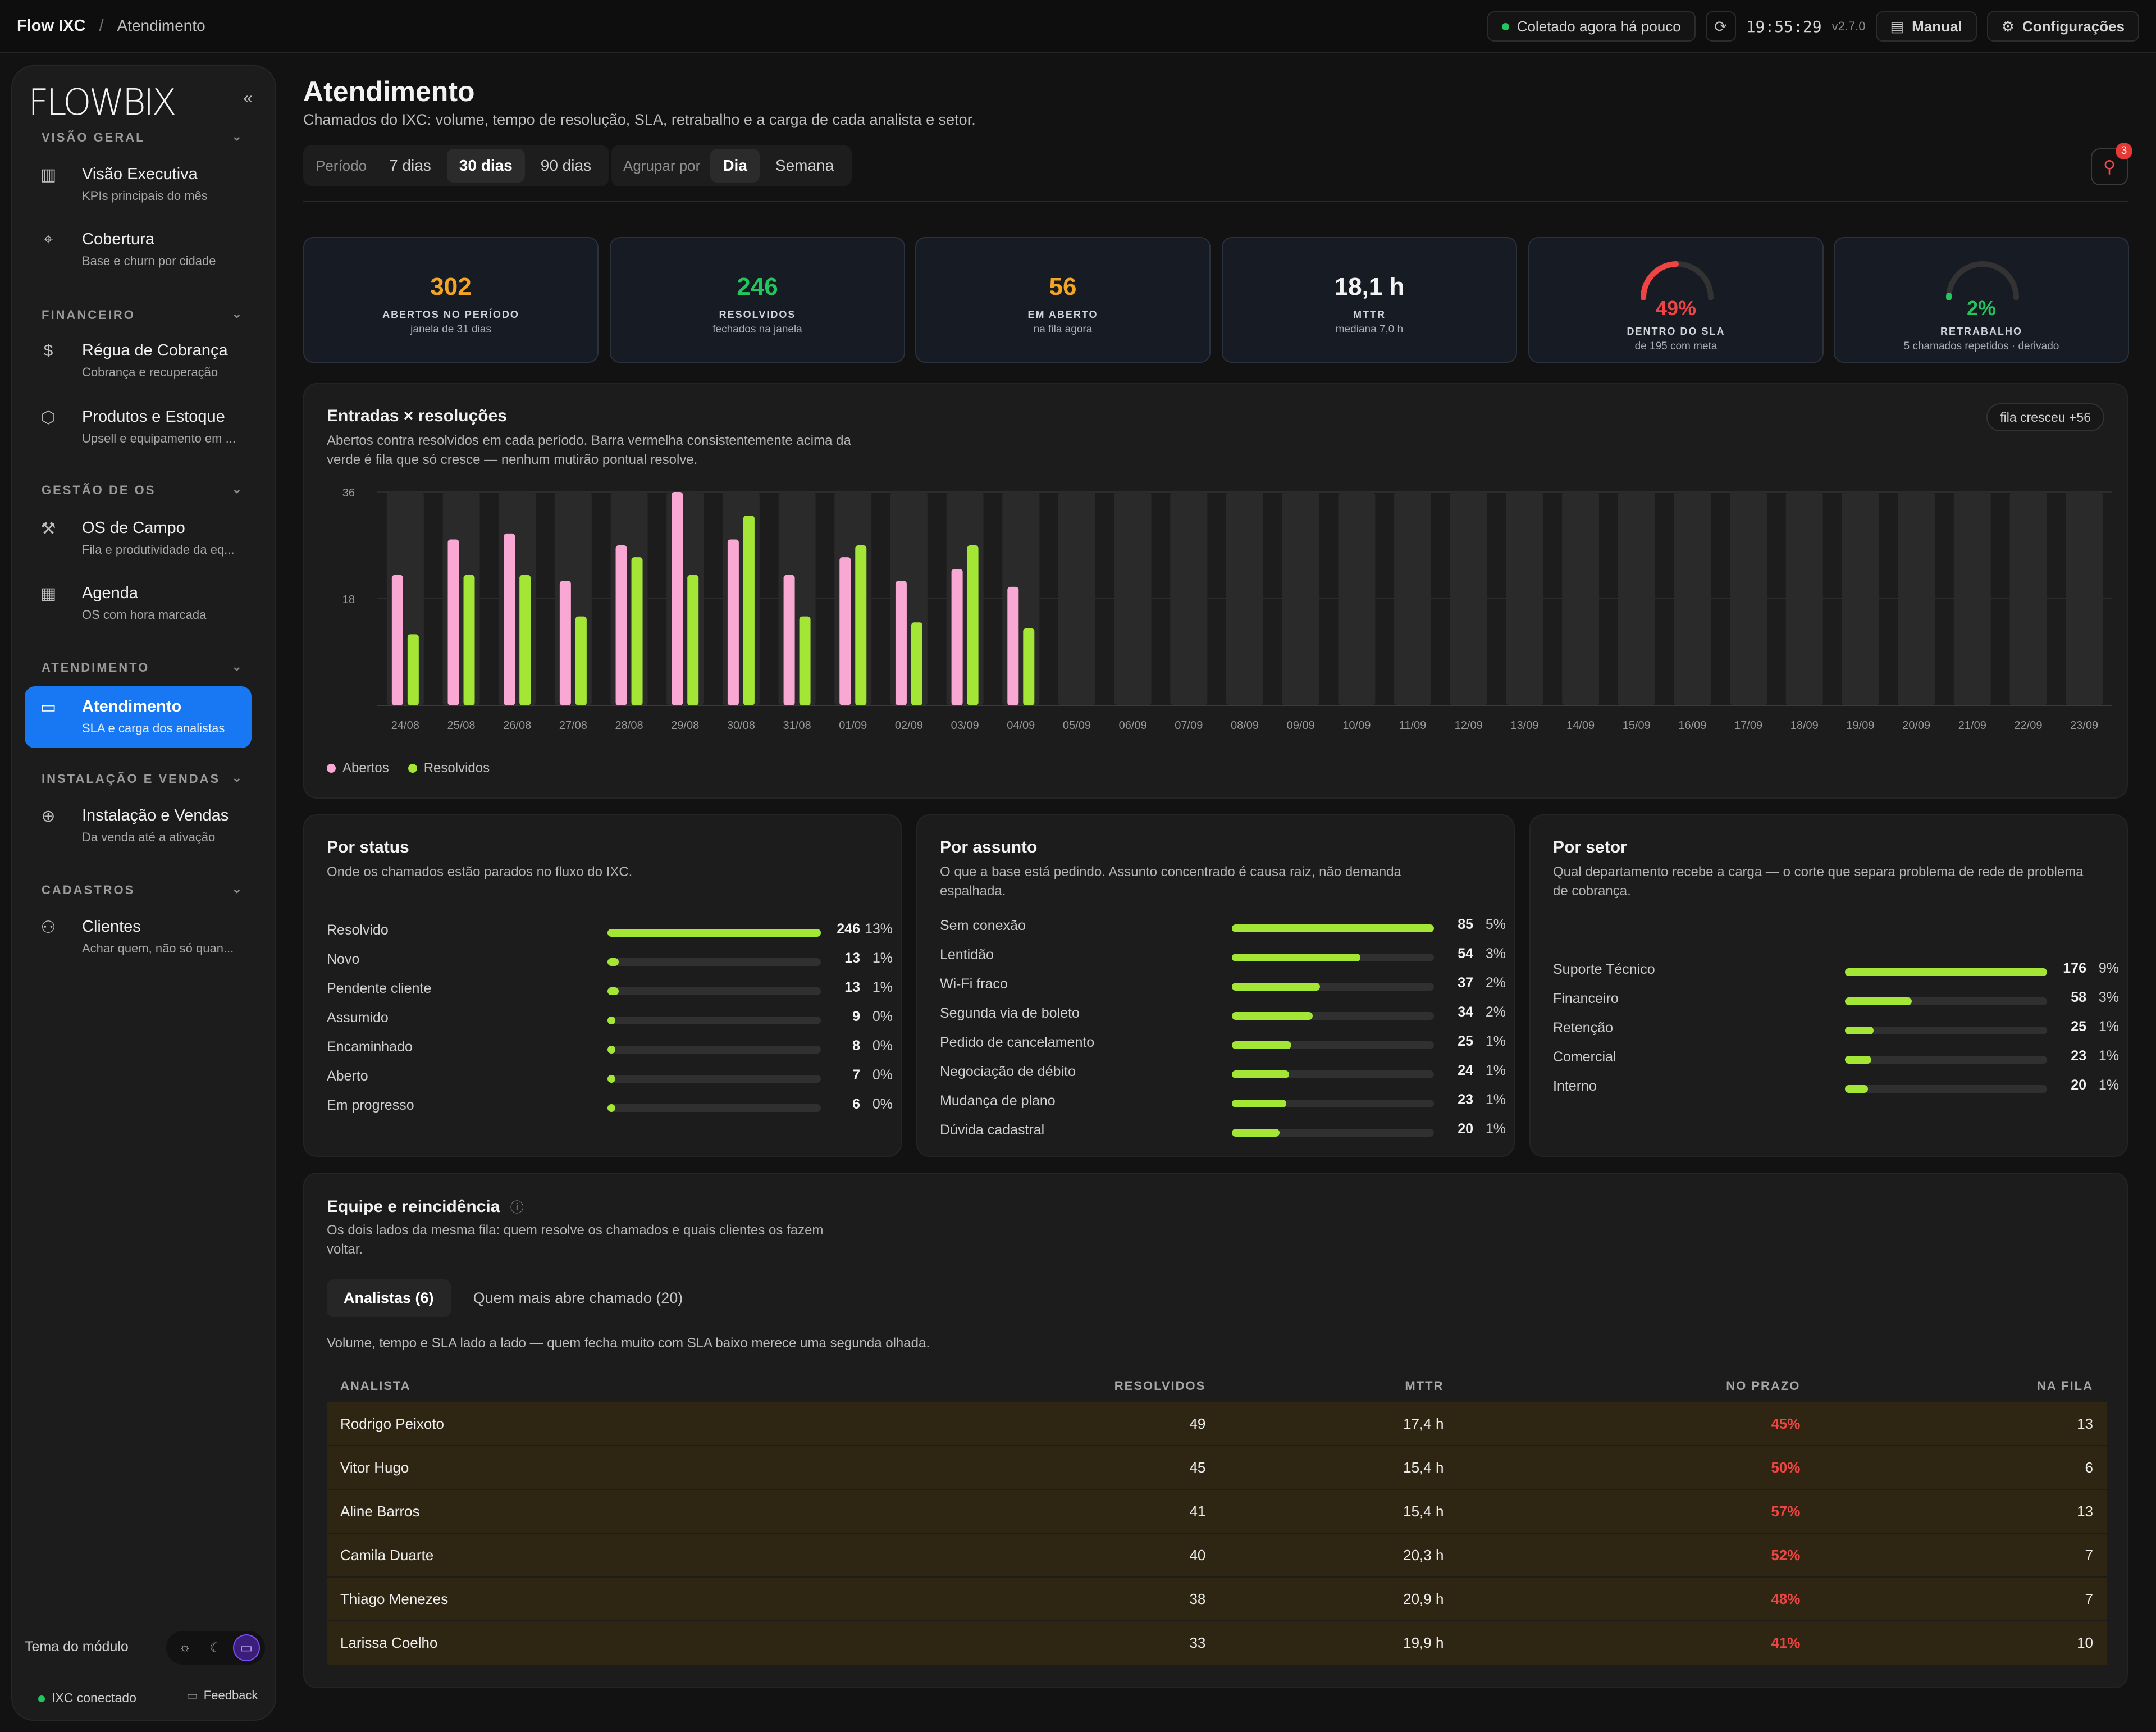 The image size is (2156, 1732). What do you see at coordinates (578, 1298) in the screenshot?
I see `tab-top-openers: Quem mais abre chamado (20)` at bounding box center [578, 1298].